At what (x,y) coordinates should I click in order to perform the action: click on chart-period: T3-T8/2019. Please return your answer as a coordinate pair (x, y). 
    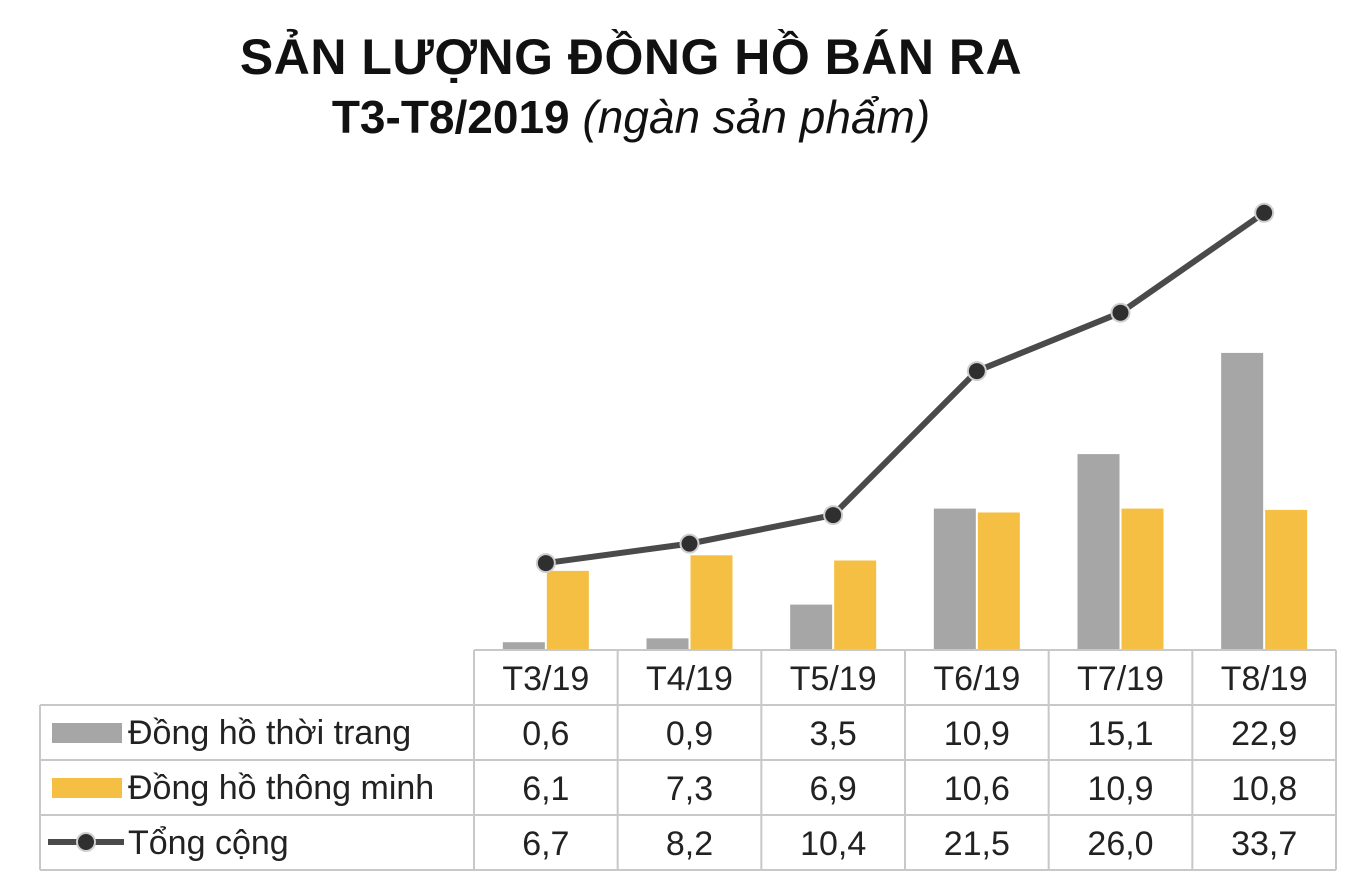
    Looking at the image, I should click on (450, 117).